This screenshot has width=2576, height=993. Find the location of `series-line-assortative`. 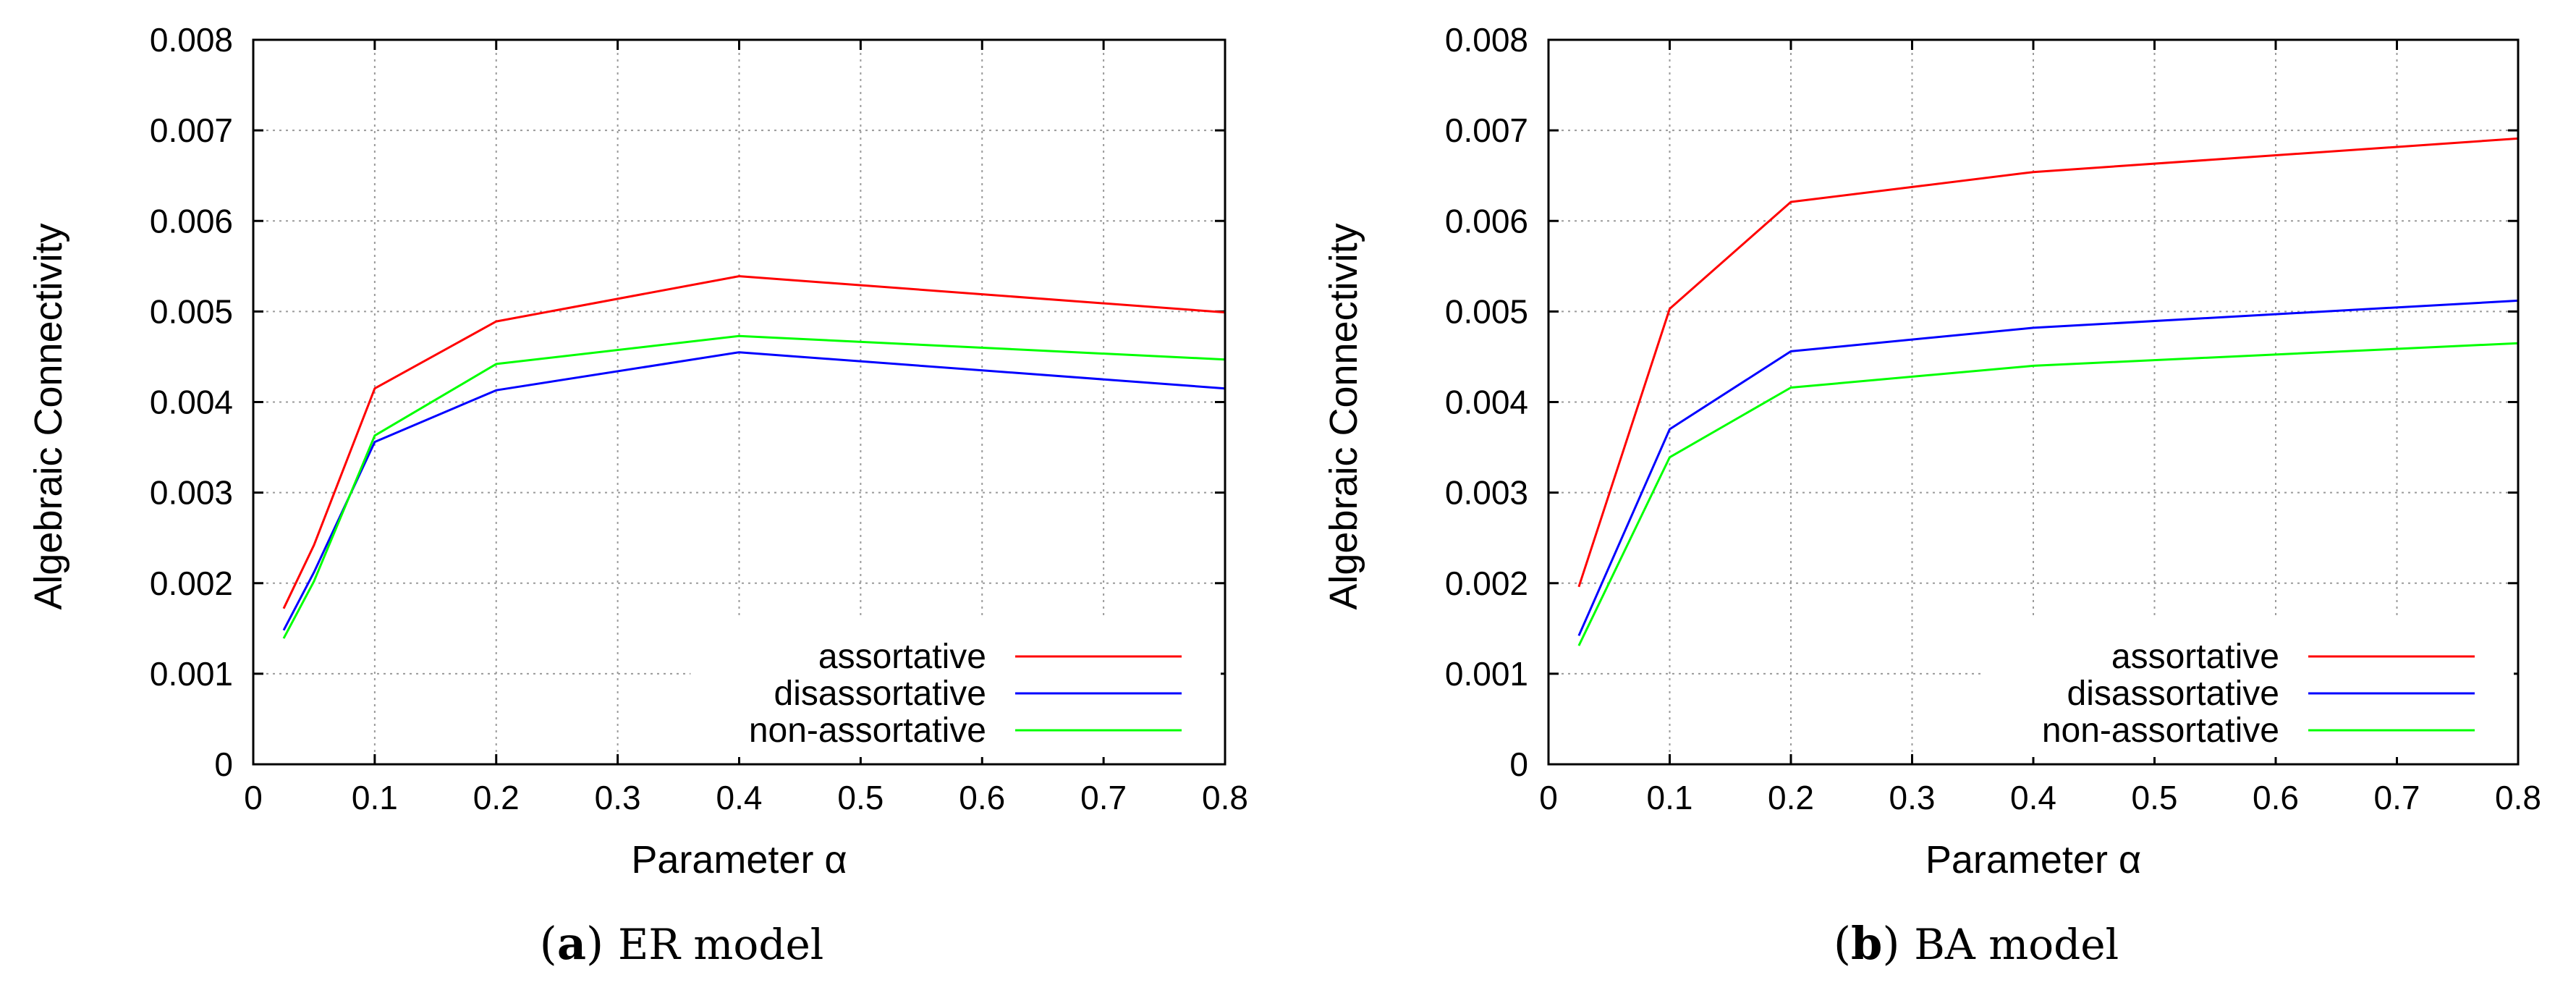

series-line-assortative is located at coordinates (754, 442).